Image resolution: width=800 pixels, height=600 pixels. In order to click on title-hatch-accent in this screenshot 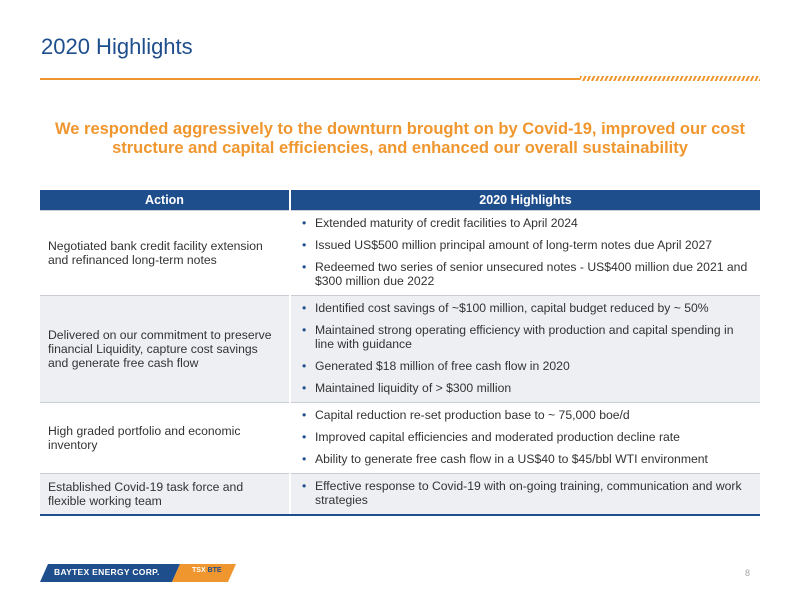, I will do `click(670, 78)`.